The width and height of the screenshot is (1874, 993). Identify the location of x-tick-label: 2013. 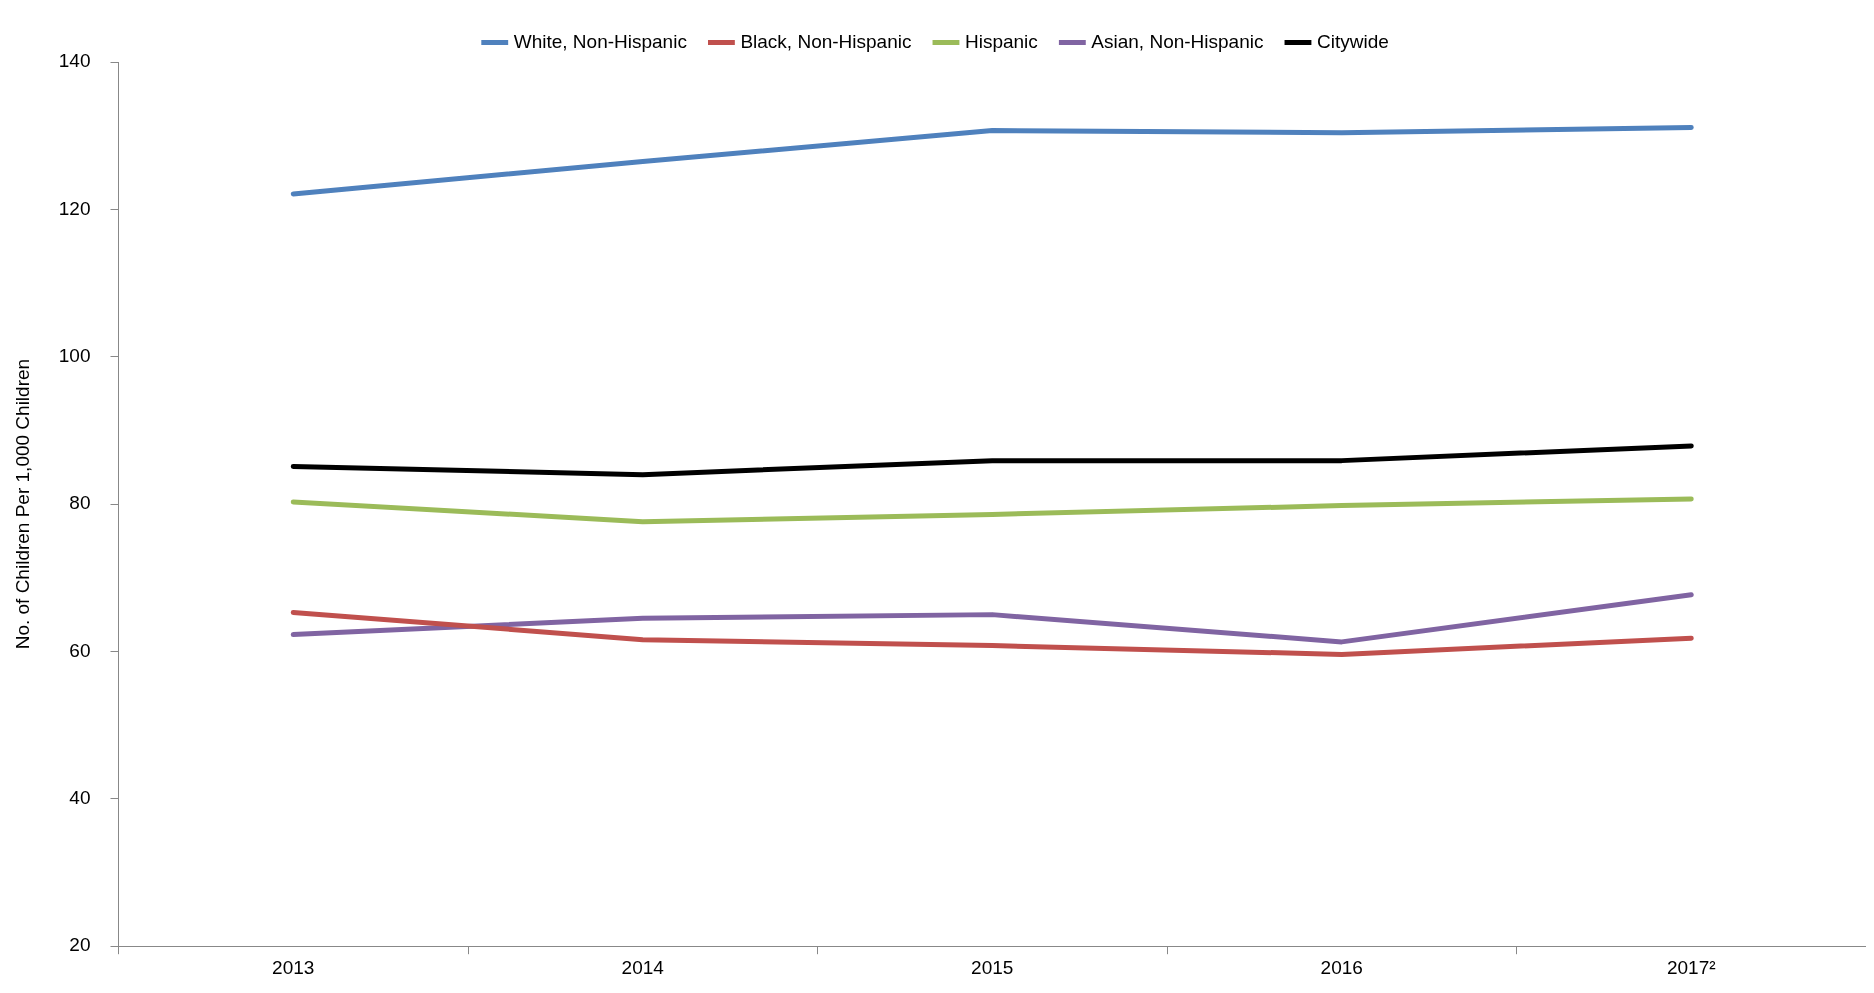
(293, 967).